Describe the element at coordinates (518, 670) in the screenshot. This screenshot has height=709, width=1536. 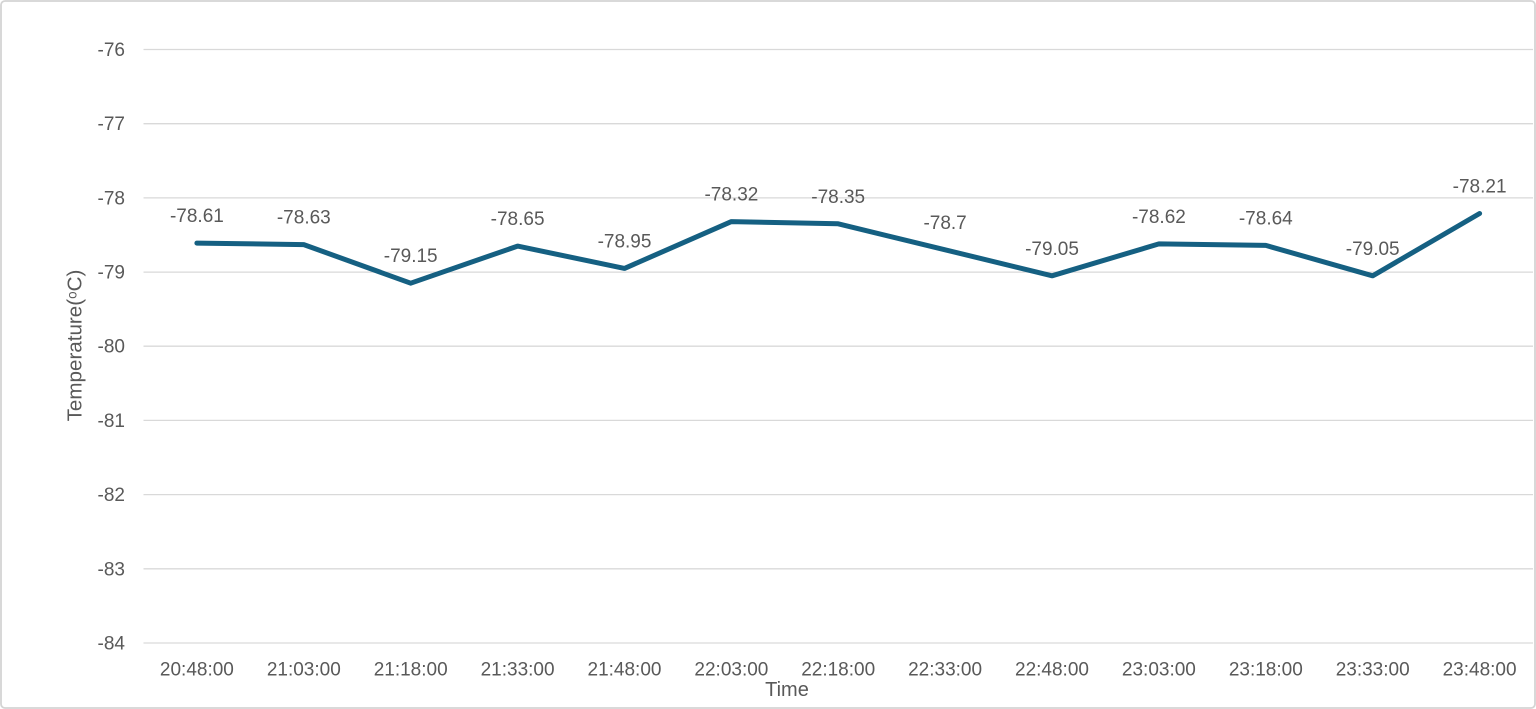
I see `svg-text: 21:33:00` at that location.